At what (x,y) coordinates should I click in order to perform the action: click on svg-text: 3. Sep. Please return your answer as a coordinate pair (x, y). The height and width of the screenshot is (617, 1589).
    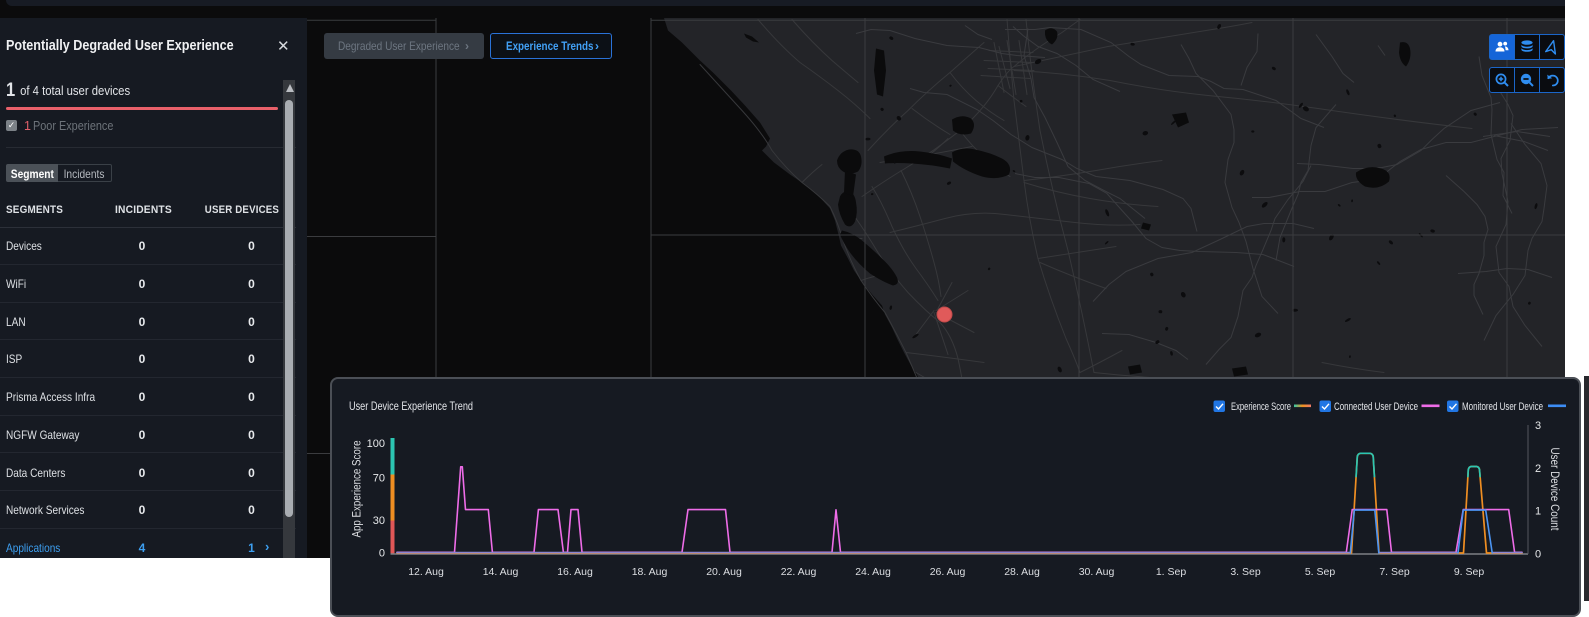
    Looking at the image, I should click on (1245, 572).